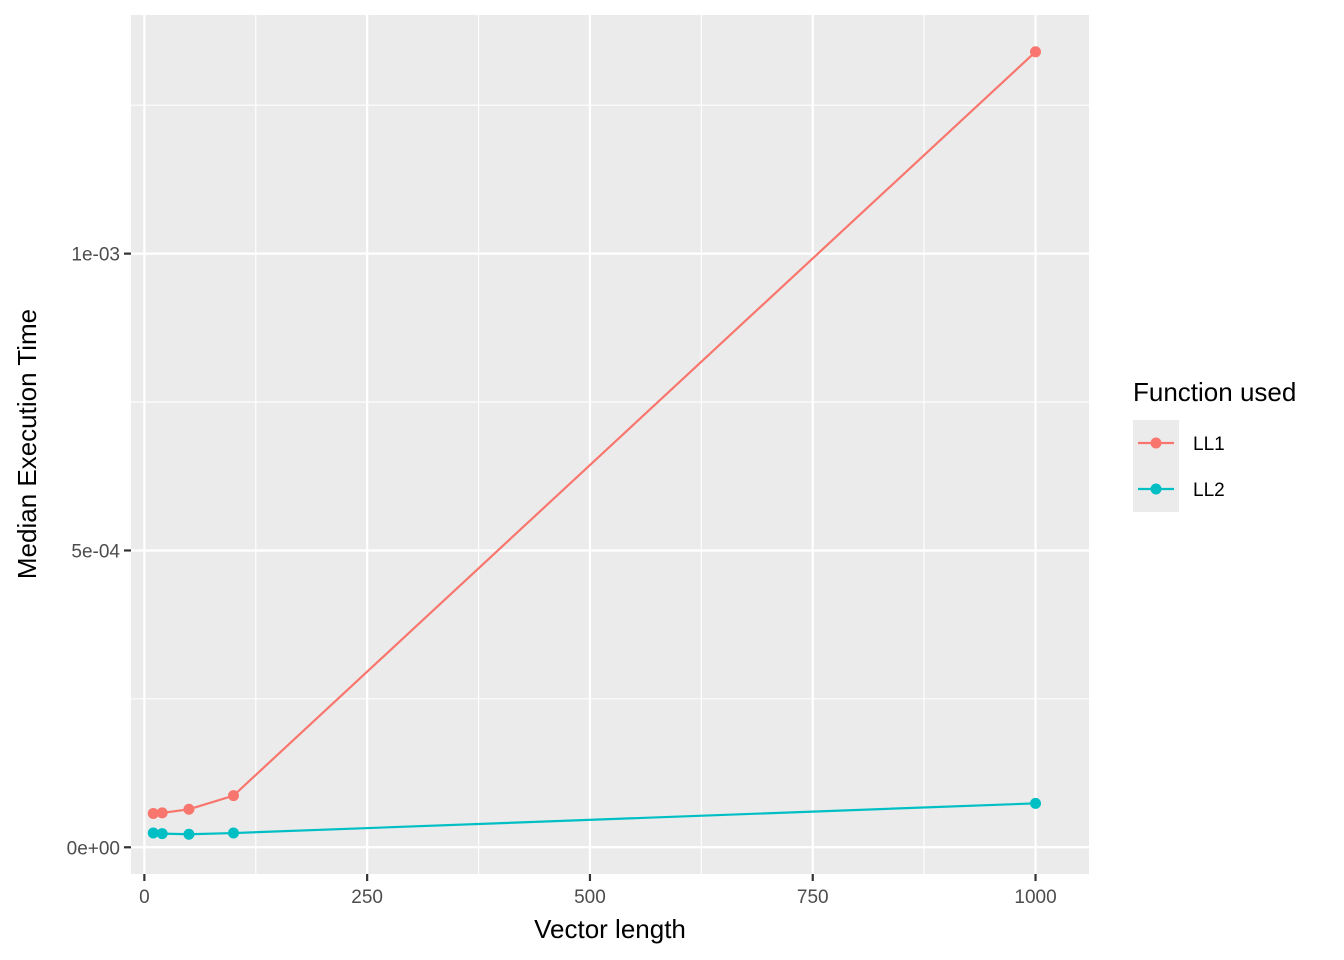 Image resolution: width=1344 pixels, height=960 pixels. Describe the element at coordinates (93, 848) in the screenshot. I see `y-tick-label: 0e+00` at that location.